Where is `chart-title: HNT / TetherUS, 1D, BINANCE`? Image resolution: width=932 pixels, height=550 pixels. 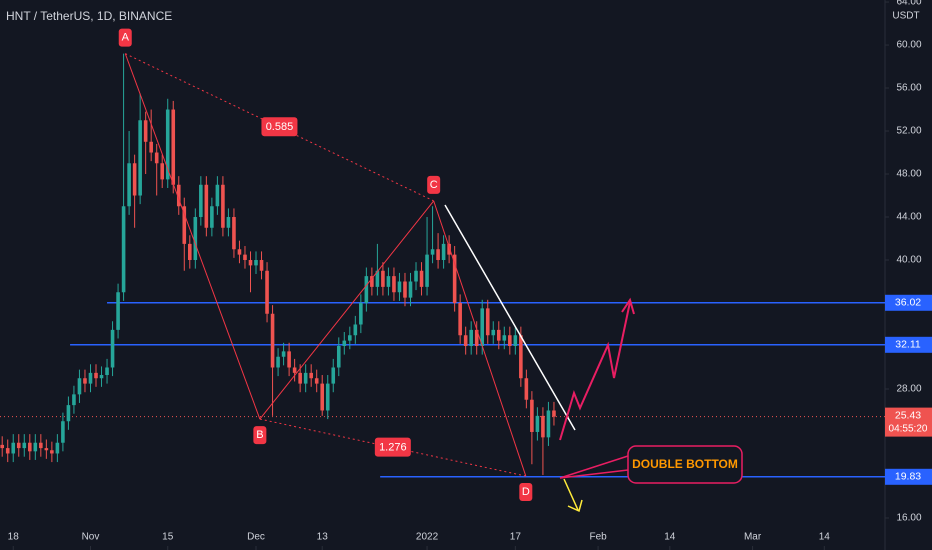
chart-title: HNT / TetherUS, 1D, BINANCE is located at coordinates (89, 16).